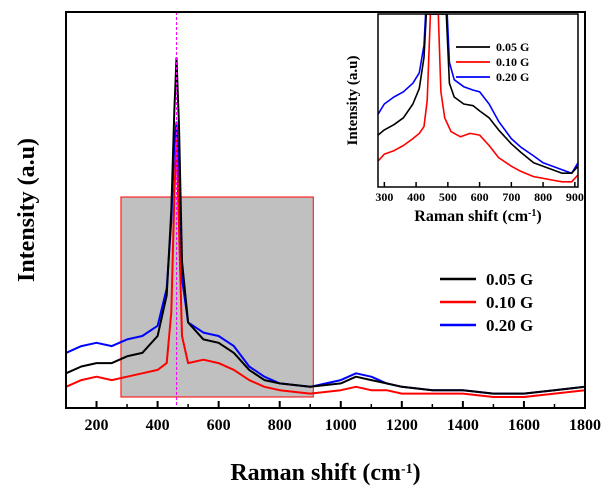 The width and height of the screenshot is (608, 488). I want to click on main-x-tick-label: 1200, so click(402, 425).